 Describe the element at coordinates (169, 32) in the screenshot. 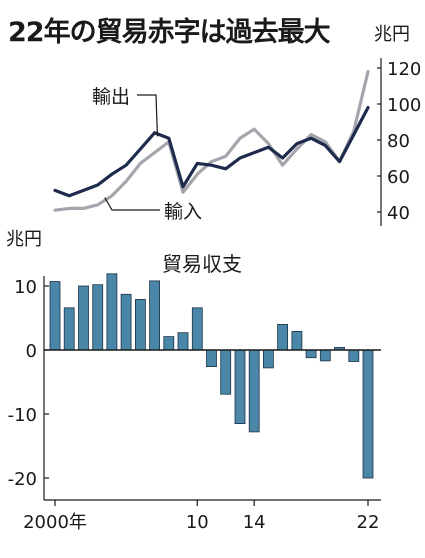

I see `chart-title: 22年の貿易赤字は過去最大` at that location.